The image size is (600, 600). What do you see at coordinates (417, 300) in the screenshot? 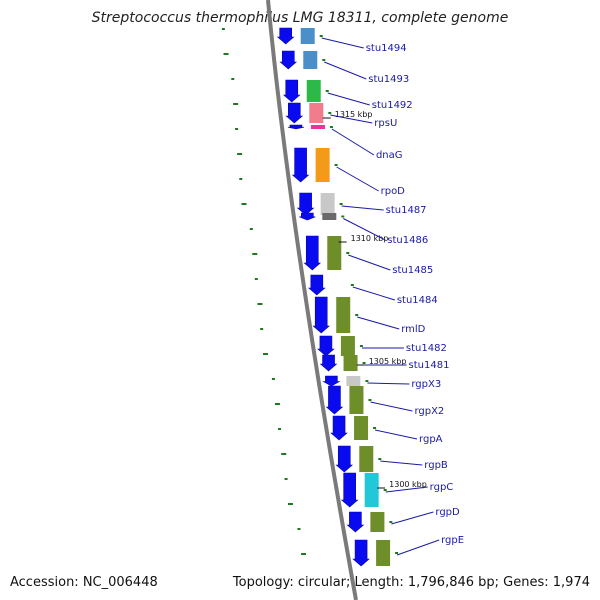
I see `gene-label: stu1484` at bounding box center [417, 300].